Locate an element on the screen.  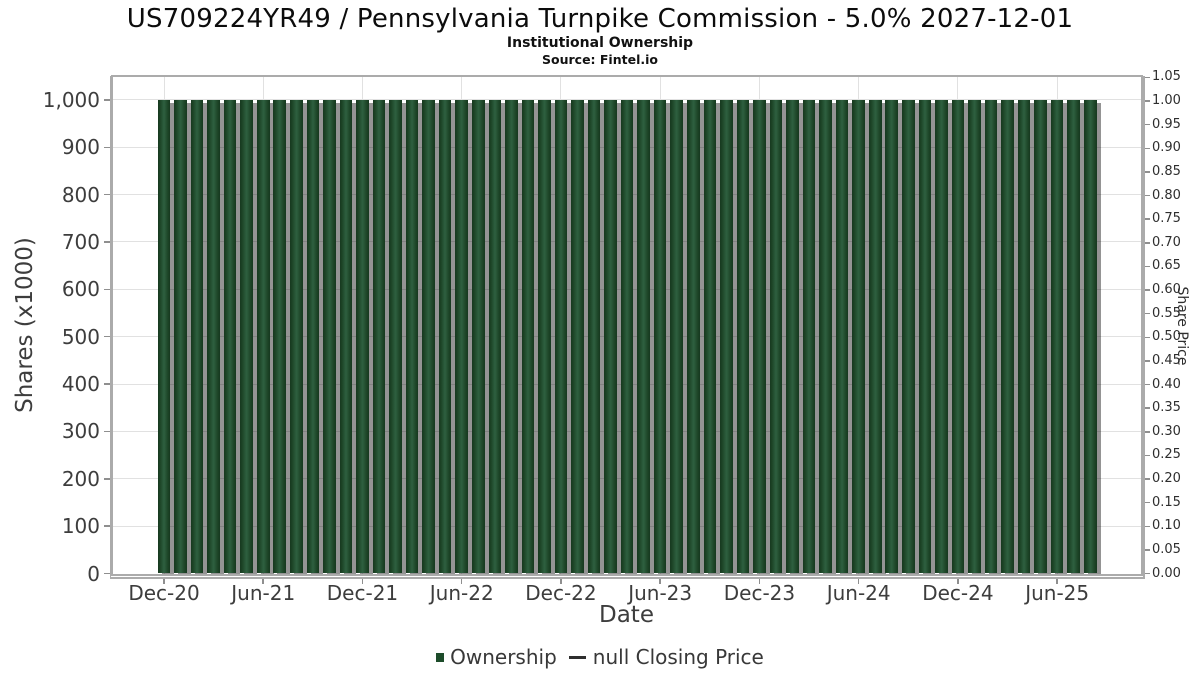
bottom-axis-spine is located at coordinates (627, 578).